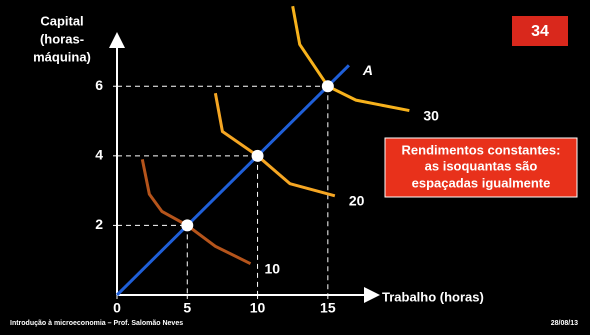 The width and height of the screenshot is (590, 335). I want to click on curve-label: A, so click(367, 70).